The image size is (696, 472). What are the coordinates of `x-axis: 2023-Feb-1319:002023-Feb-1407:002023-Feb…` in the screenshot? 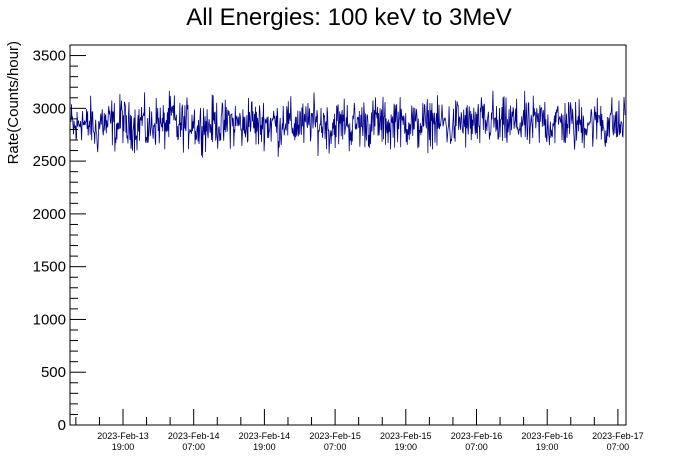 It's located at (359, 430).